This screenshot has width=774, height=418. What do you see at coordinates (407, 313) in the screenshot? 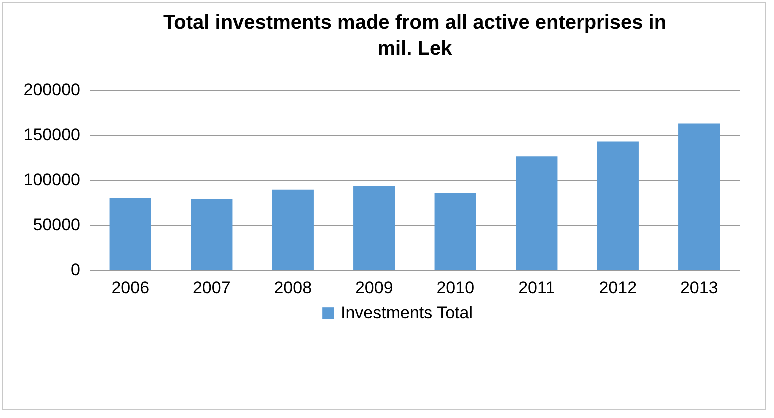
I see `legend-label: Investments Total` at bounding box center [407, 313].